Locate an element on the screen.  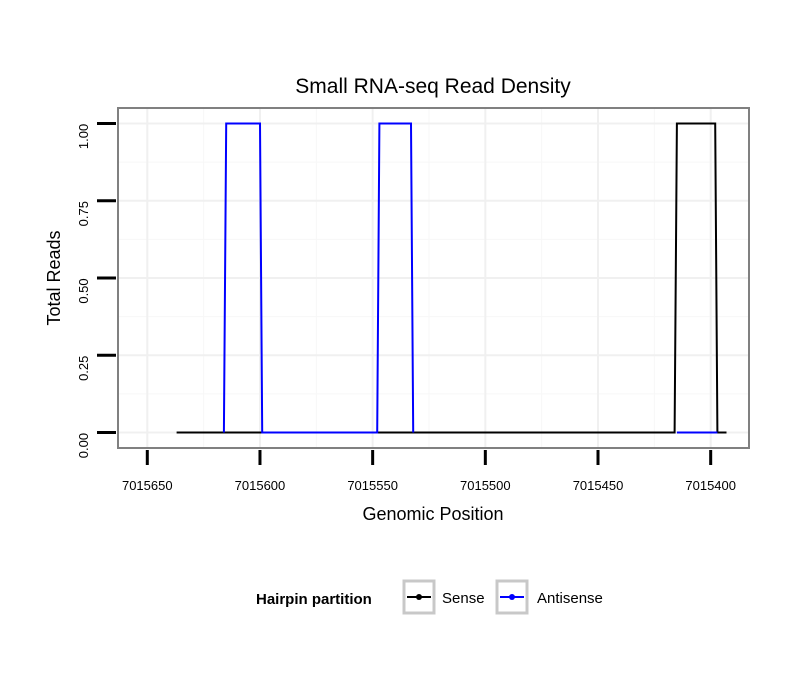
legend-label-antisense: Antisense is located at coordinates (570, 598).